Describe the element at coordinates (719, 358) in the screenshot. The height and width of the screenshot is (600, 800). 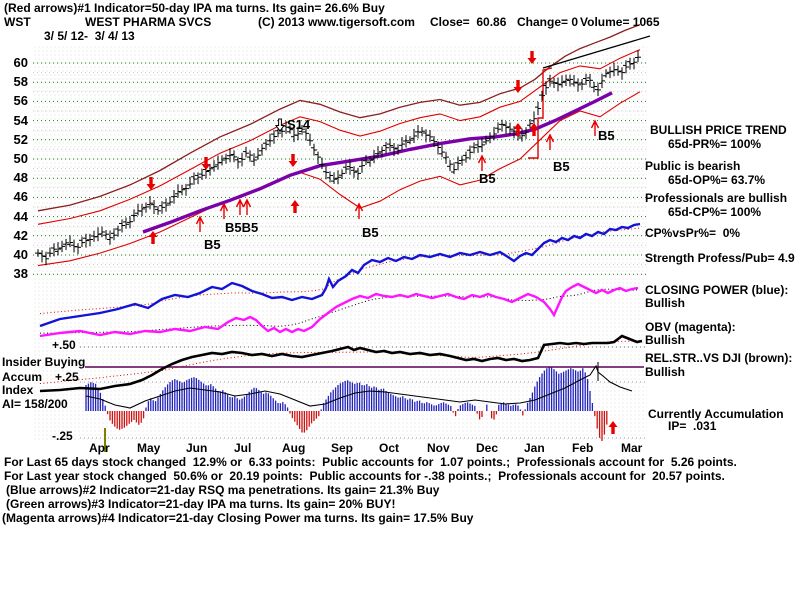
I see `right-panel-line: REL.STR..VS DJI (brown):` at that location.